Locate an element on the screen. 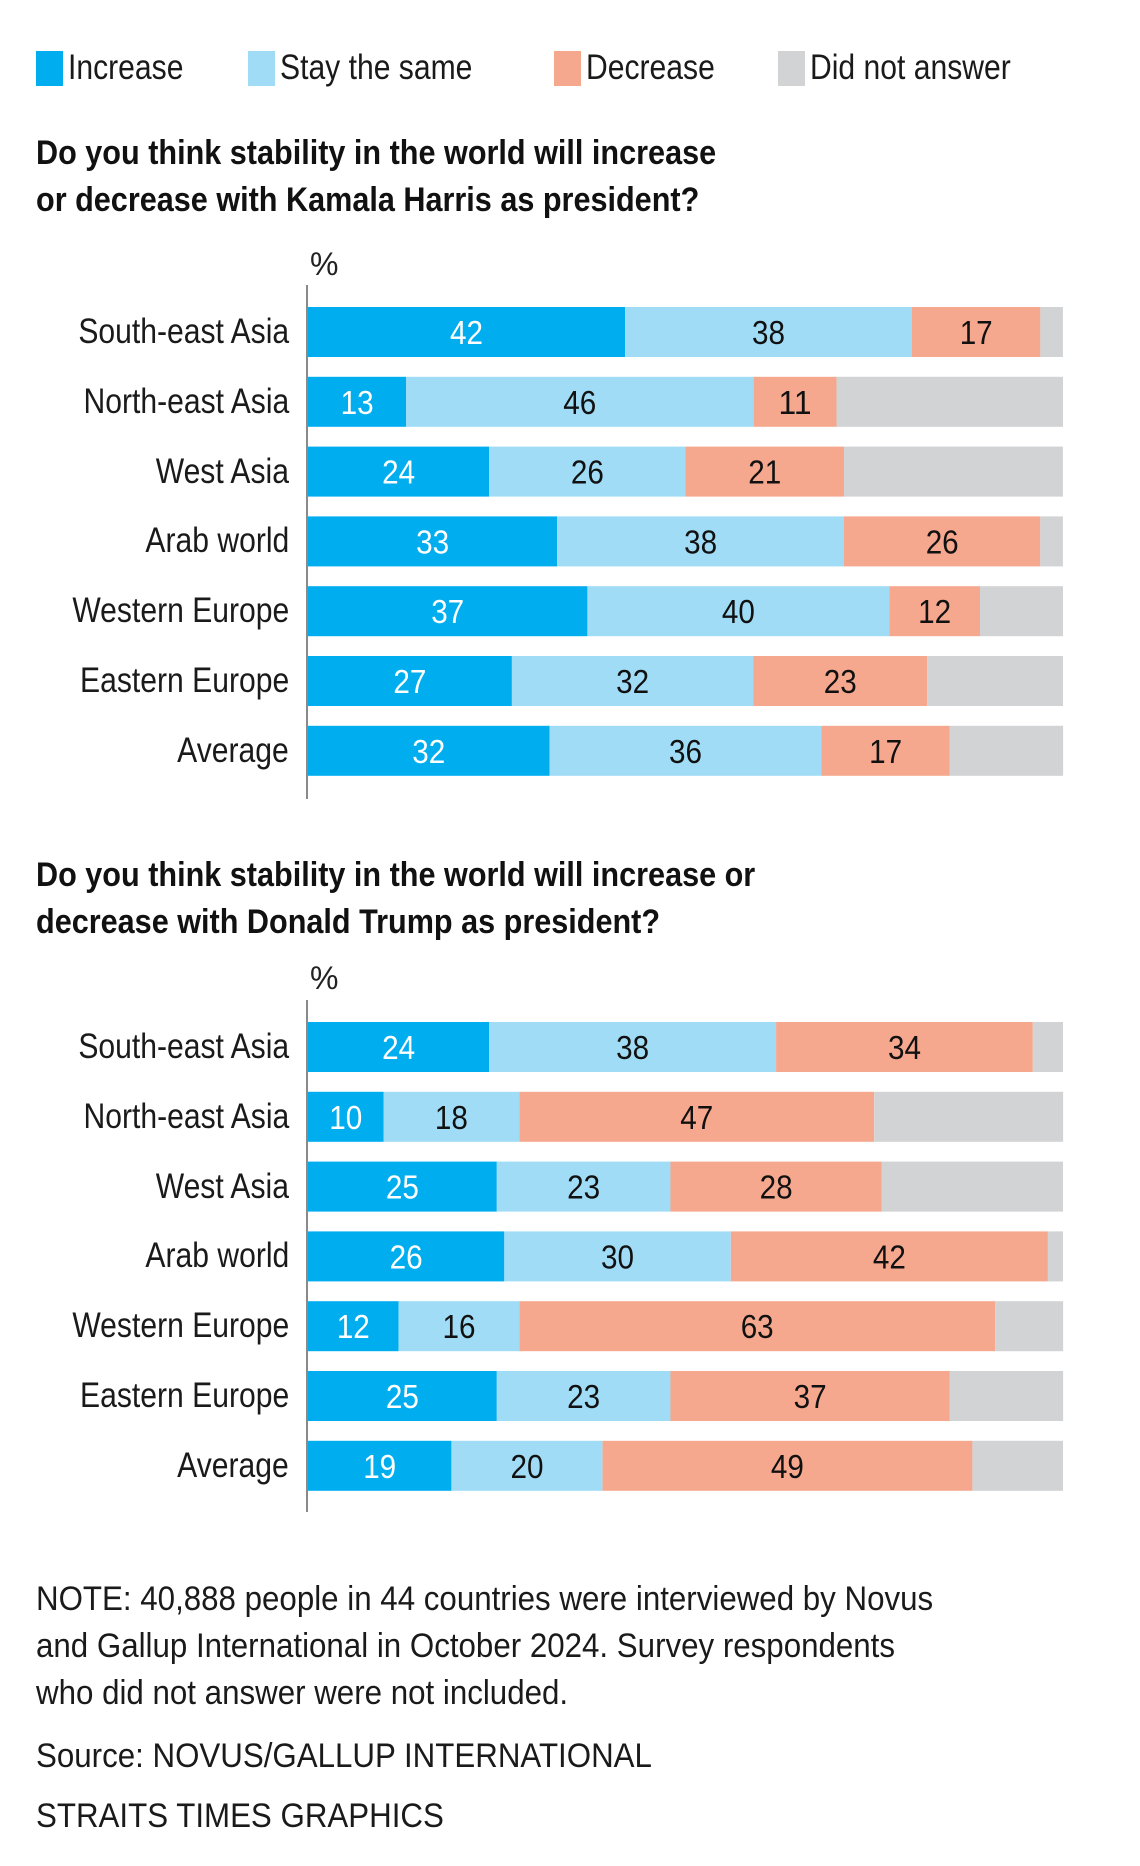 This screenshot has height=1866, width=1140. data-label-increase-arab-world: 33 is located at coordinates (432, 541).